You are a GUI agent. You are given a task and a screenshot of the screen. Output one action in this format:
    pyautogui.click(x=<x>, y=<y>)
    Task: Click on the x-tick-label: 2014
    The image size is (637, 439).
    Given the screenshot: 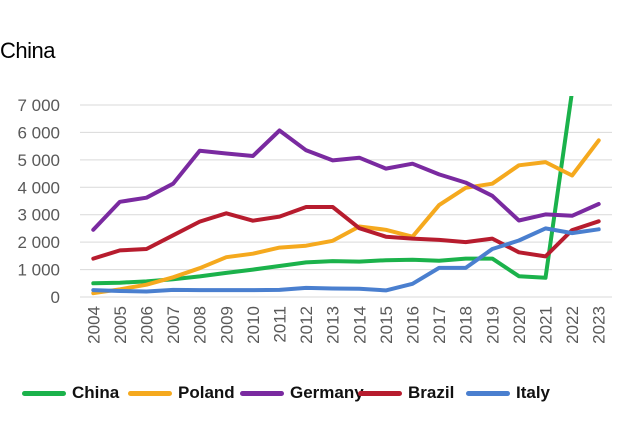 What is the action you would take?
    pyautogui.click(x=359, y=325)
    